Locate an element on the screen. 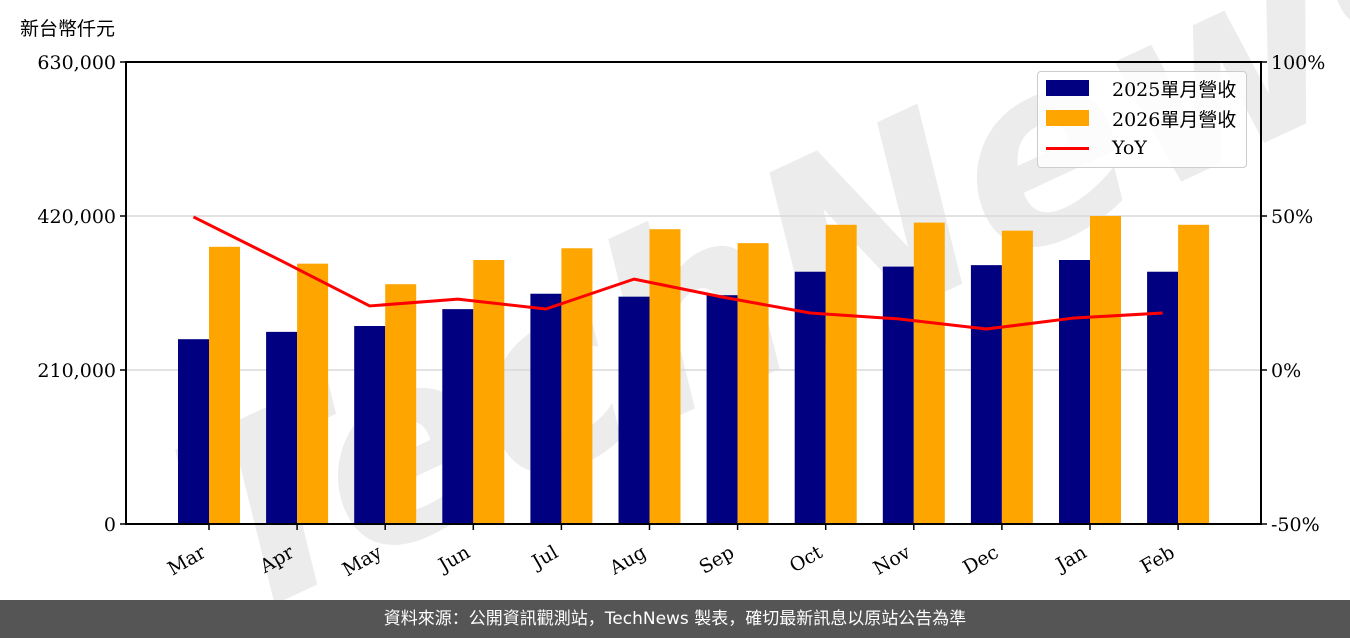 This screenshot has height=638, width=1350. bar-2025-jul is located at coordinates (546, 408).